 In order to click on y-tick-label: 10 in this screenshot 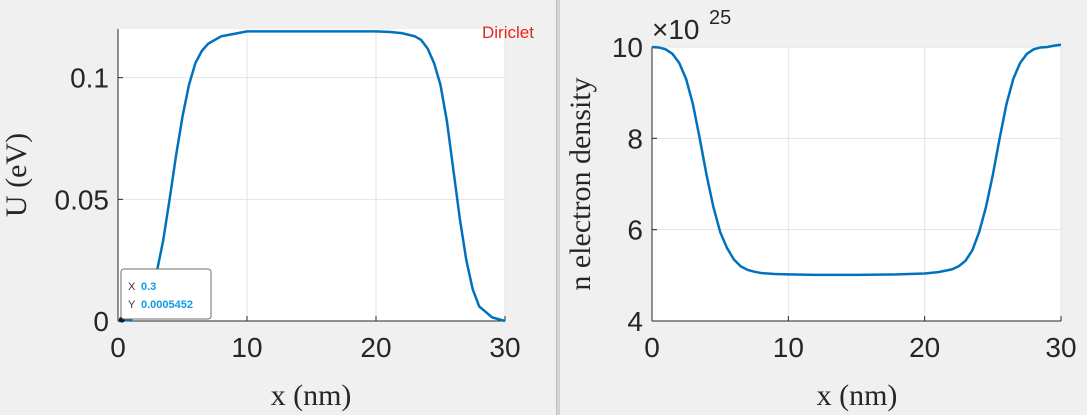, I will do `click(627, 47)`.